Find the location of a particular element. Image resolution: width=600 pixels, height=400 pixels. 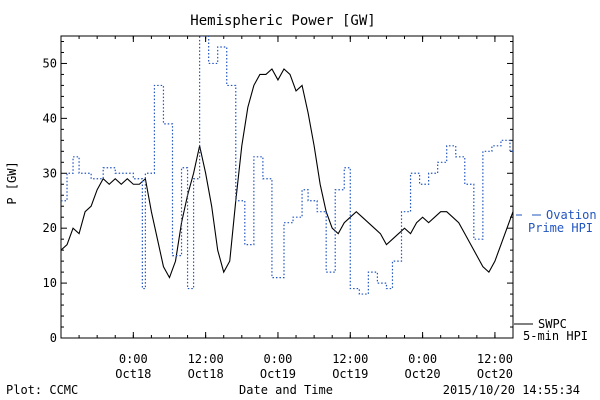

y-tick-label: 50 is located at coordinates (50, 63).